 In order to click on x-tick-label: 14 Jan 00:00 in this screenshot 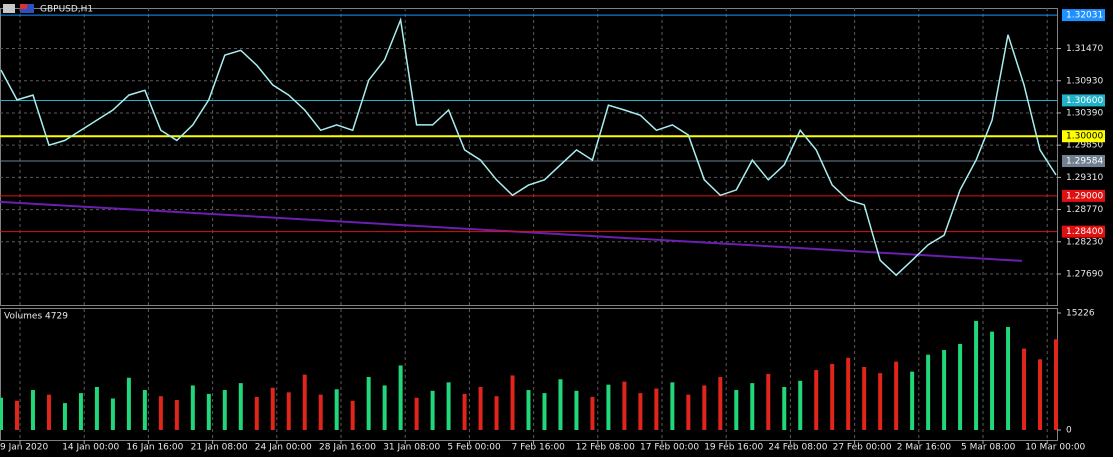, I will do `click(90, 448)`.